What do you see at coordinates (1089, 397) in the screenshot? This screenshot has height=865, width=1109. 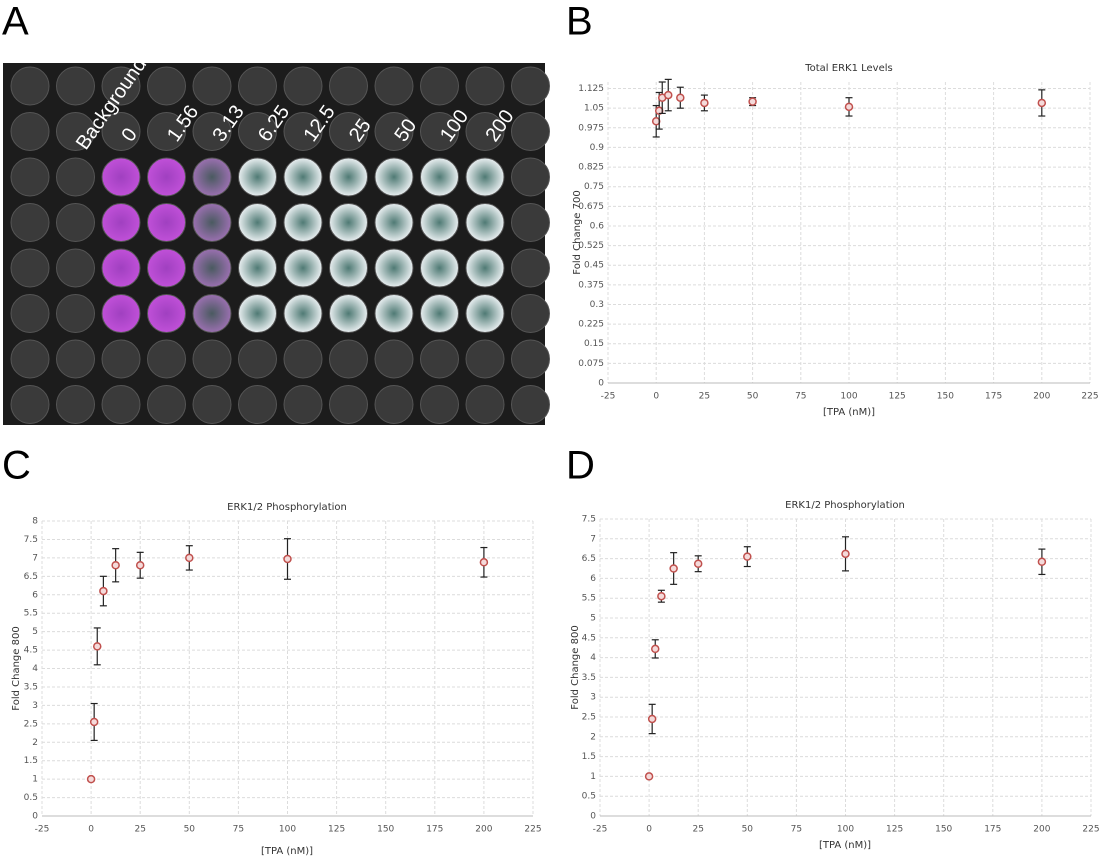 I see `x-tick-label: 225` at bounding box center [1089, 397].